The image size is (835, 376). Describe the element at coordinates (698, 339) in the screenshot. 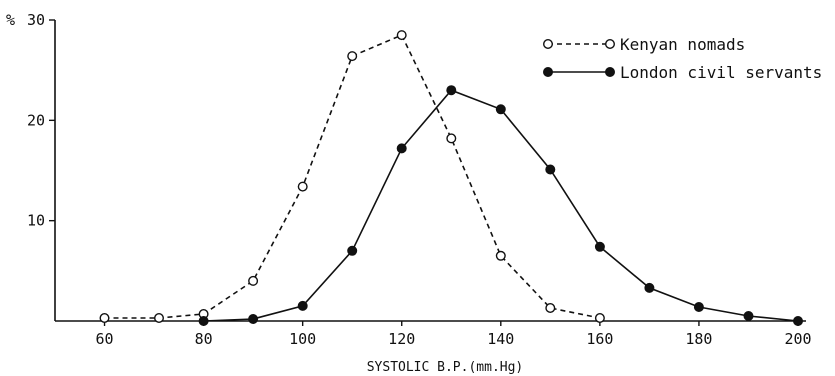

I see `x-tick-label: 180` at that location.